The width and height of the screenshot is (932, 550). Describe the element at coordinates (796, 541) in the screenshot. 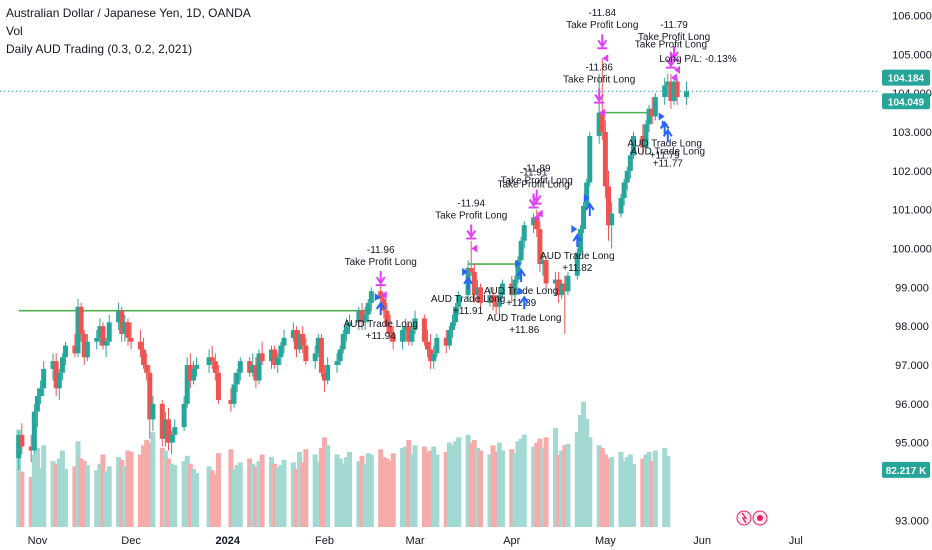

I see `x-tick-label: Jul` at that location.